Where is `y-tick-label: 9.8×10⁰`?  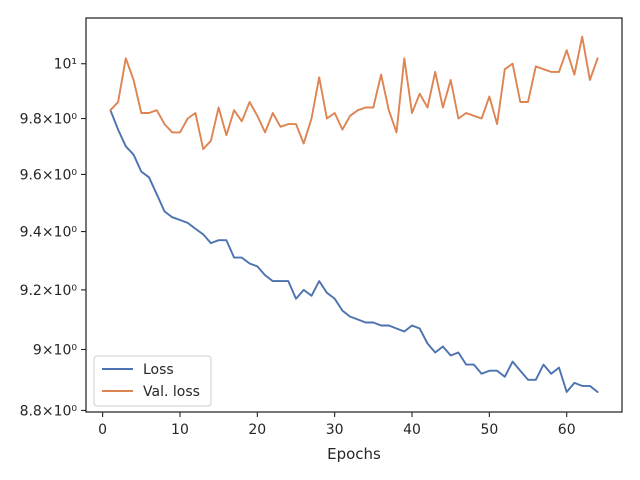 y-tick-label: 9.8×10⁰ is located at coordinates (49, 120).